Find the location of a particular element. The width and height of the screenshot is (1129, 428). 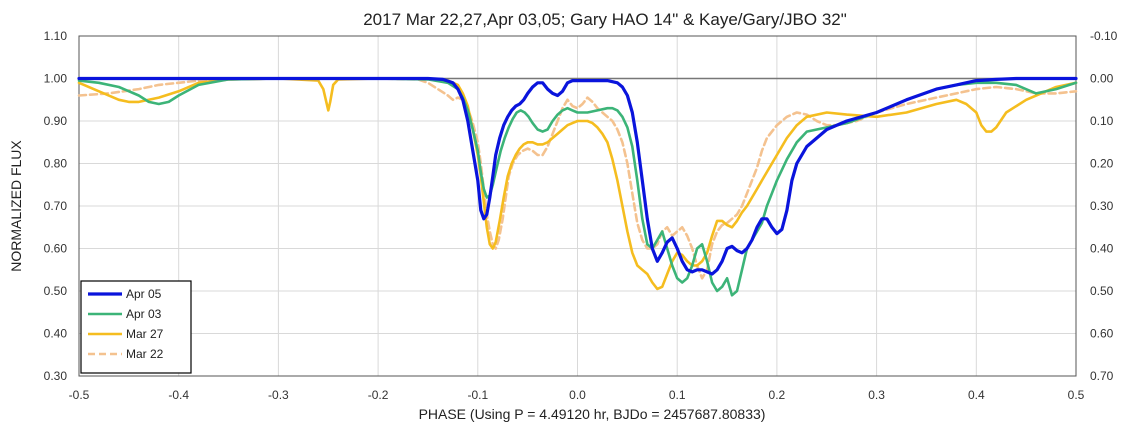

y-tick-label: 1.00 is located at coordinates (56, 79).